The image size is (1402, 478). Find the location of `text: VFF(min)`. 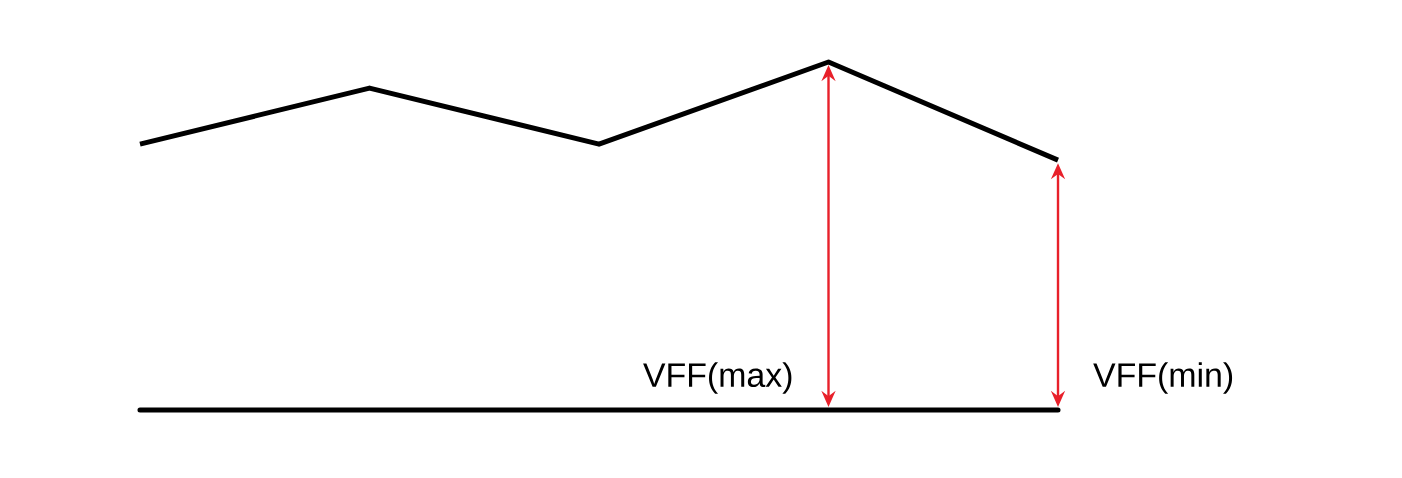

text: VFF(min) is located at coordinates (1163, 378).